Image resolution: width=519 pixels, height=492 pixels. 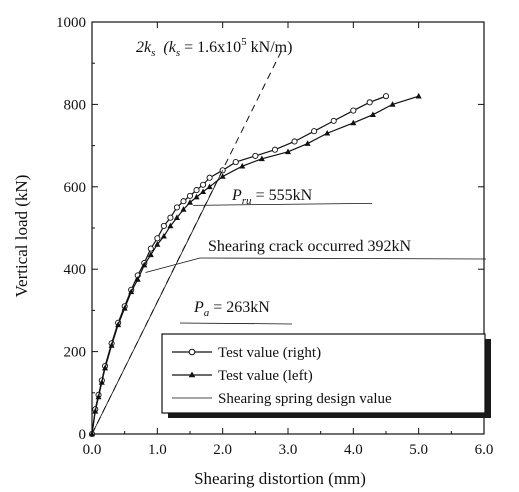 What do you see at coordinates (272, 197) in the screenshot?
I see `pru-annotation: Pru = 555kN` at bounding box center [272, 197].